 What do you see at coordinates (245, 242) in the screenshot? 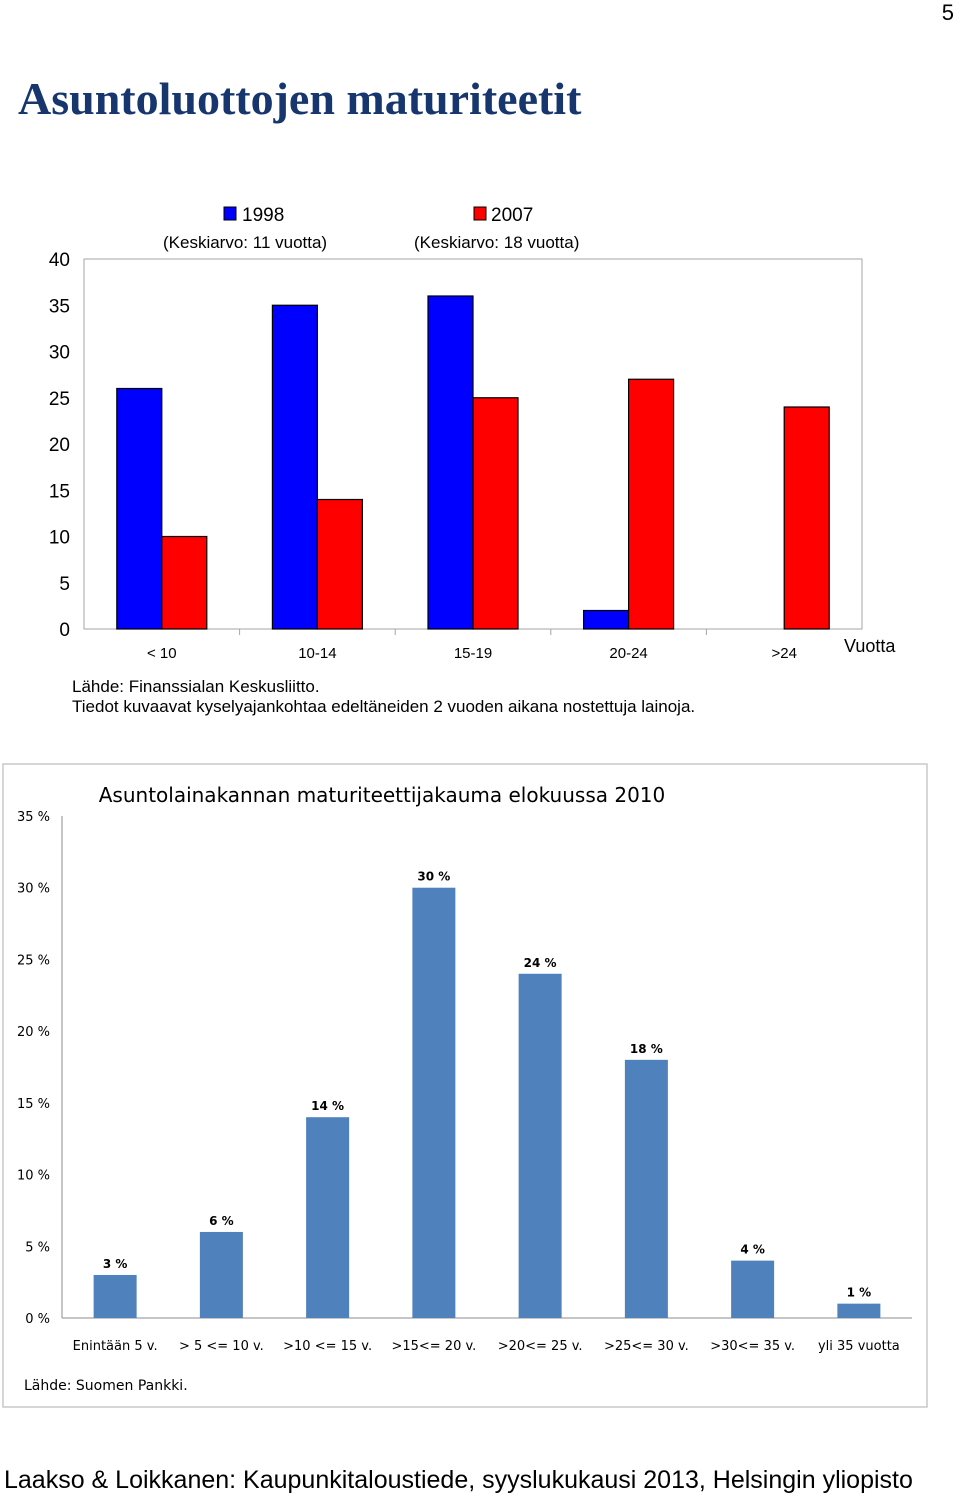
I see `legend-note-1998: (Keskiarvo: 11 vuotta)` at bounding box center [245, 242].